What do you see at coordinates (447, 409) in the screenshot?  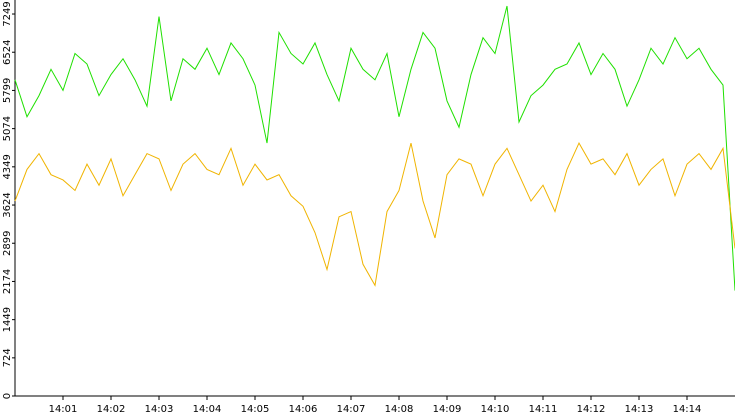 I see `x-tick-label: 14:09` at bounding box center [447, 409].